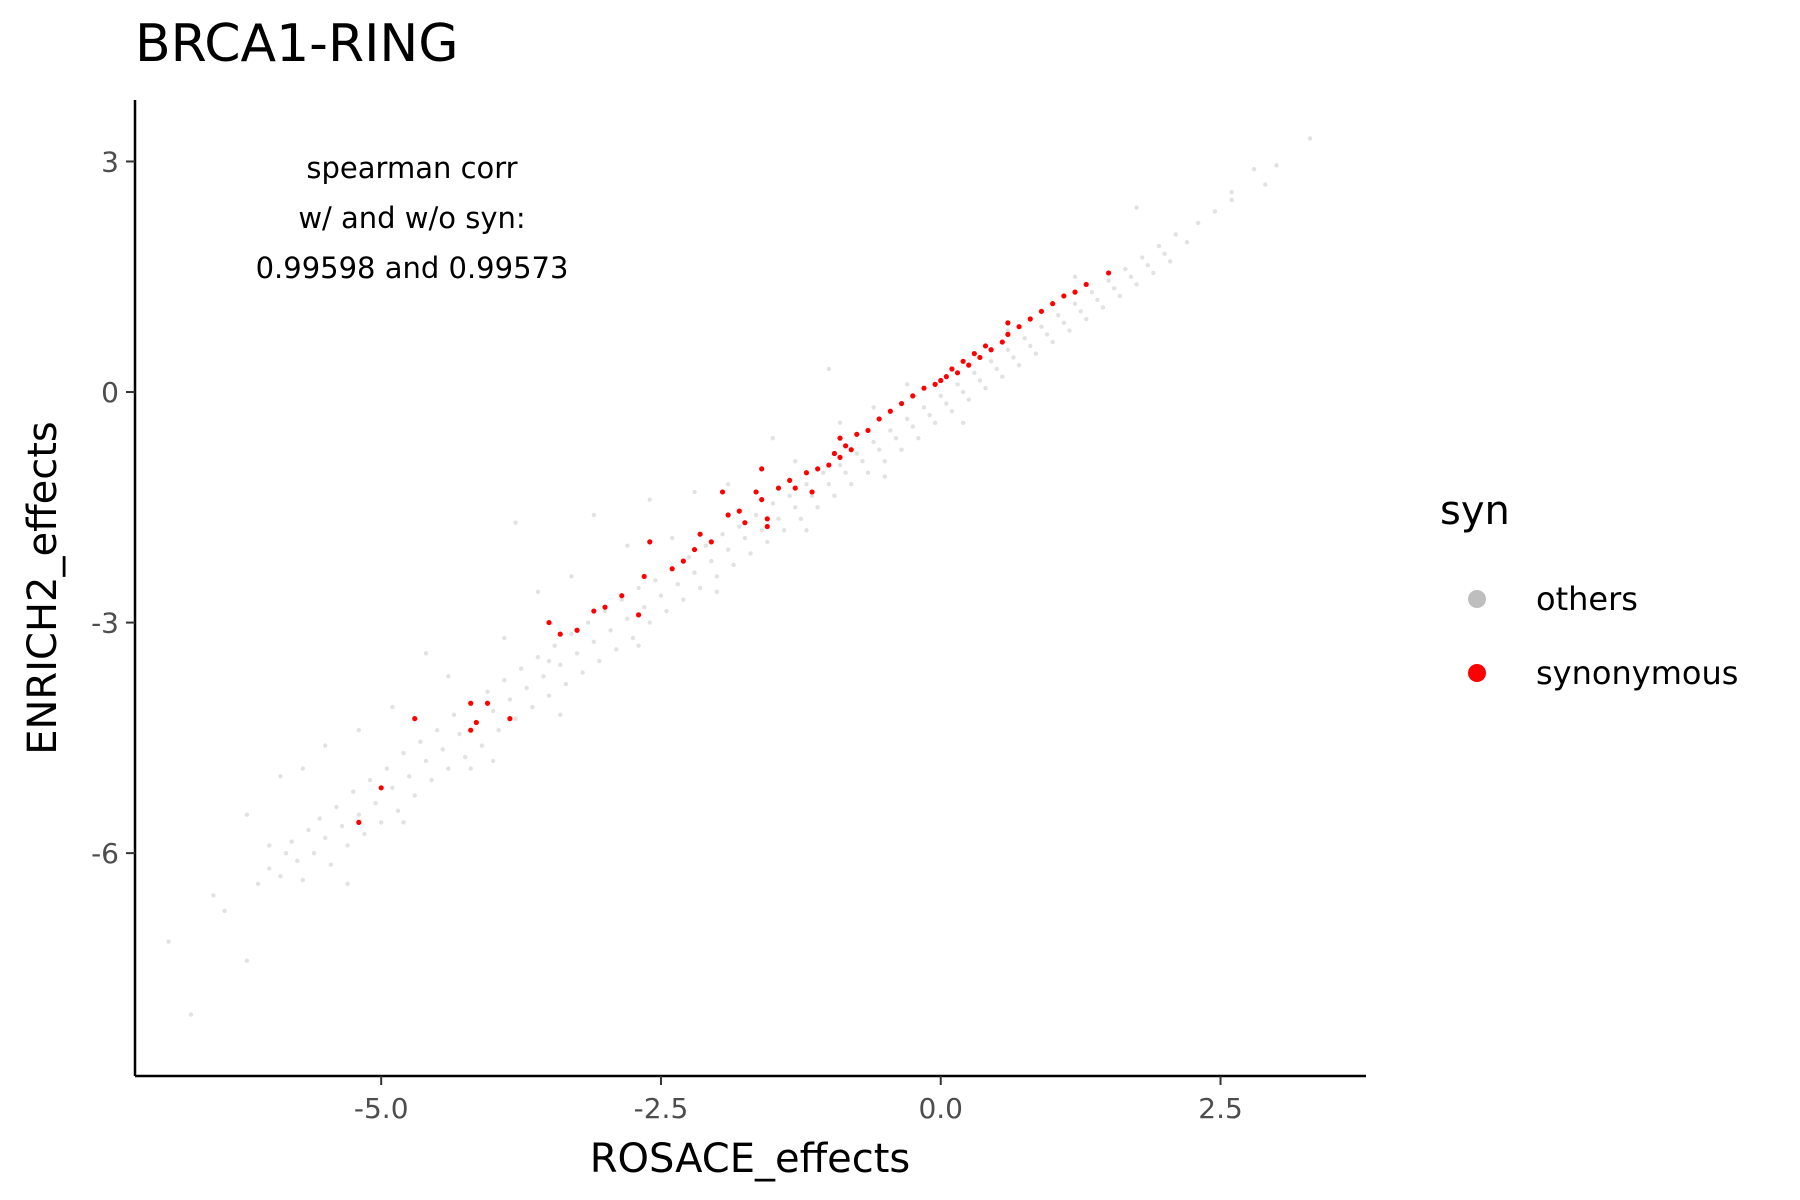 The width and height of the screenshot is (1800, 1200). I want to click on legend-label-others: others, so click(1587, 599).